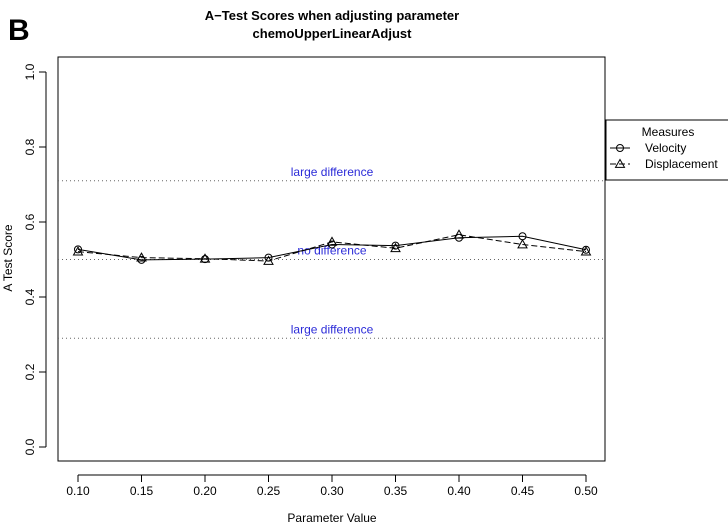  I want to click on y-tick-label: 0.4, so click(30, 296).